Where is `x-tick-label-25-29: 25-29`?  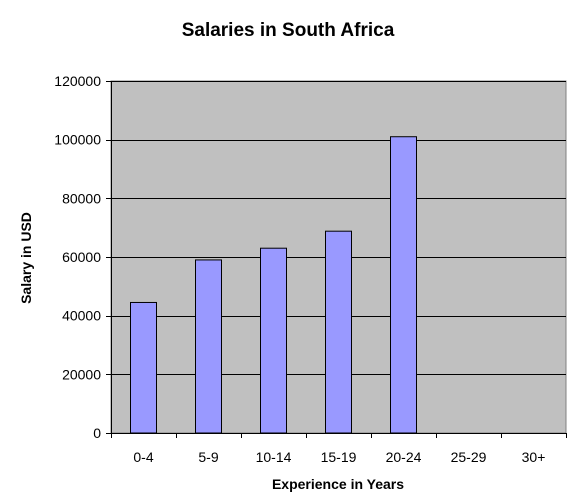
x-tick-label-25-29: 25-29 is located at coordinates (469, 457).